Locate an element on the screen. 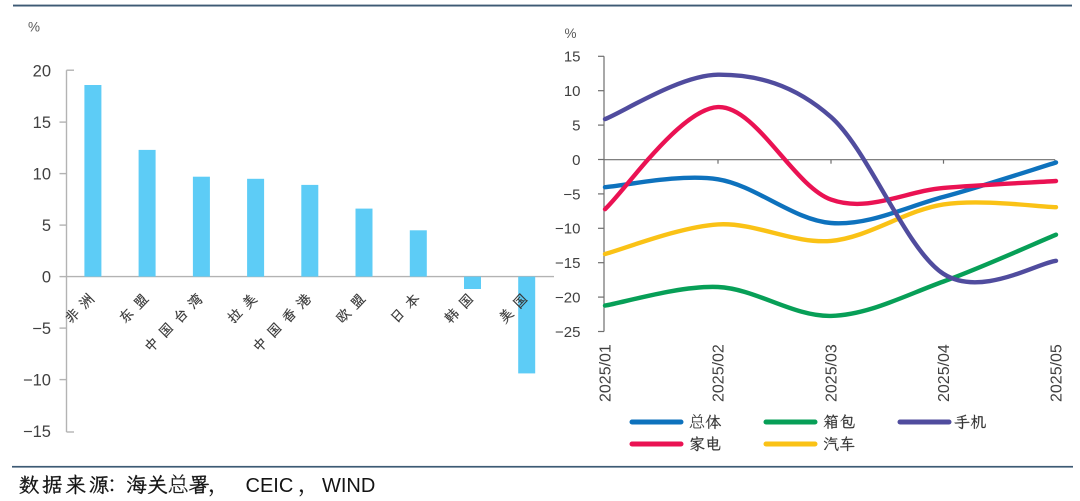 This screenshot has width=1080, height=501. svg-text: WIND is located at coordinates (348, 486).